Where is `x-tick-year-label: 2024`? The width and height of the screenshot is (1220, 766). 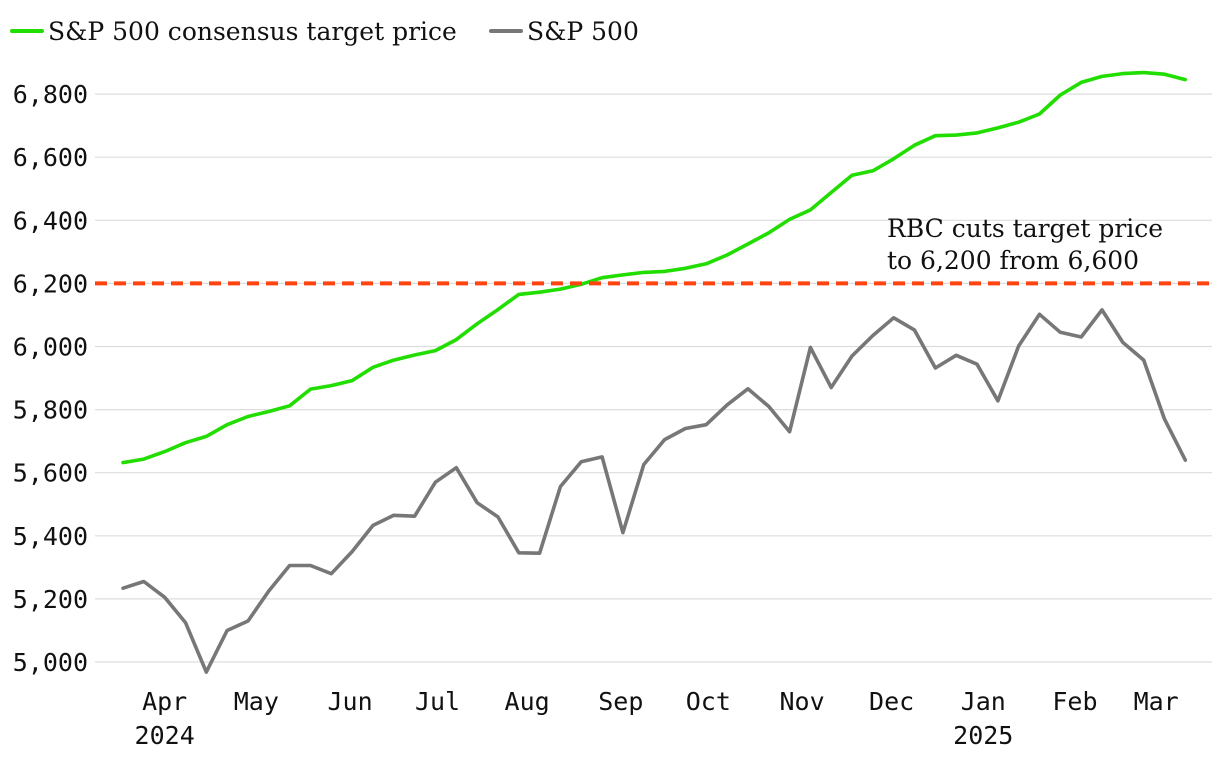 x-tick-year-label: 2024 is located at coordinates (165, 735).